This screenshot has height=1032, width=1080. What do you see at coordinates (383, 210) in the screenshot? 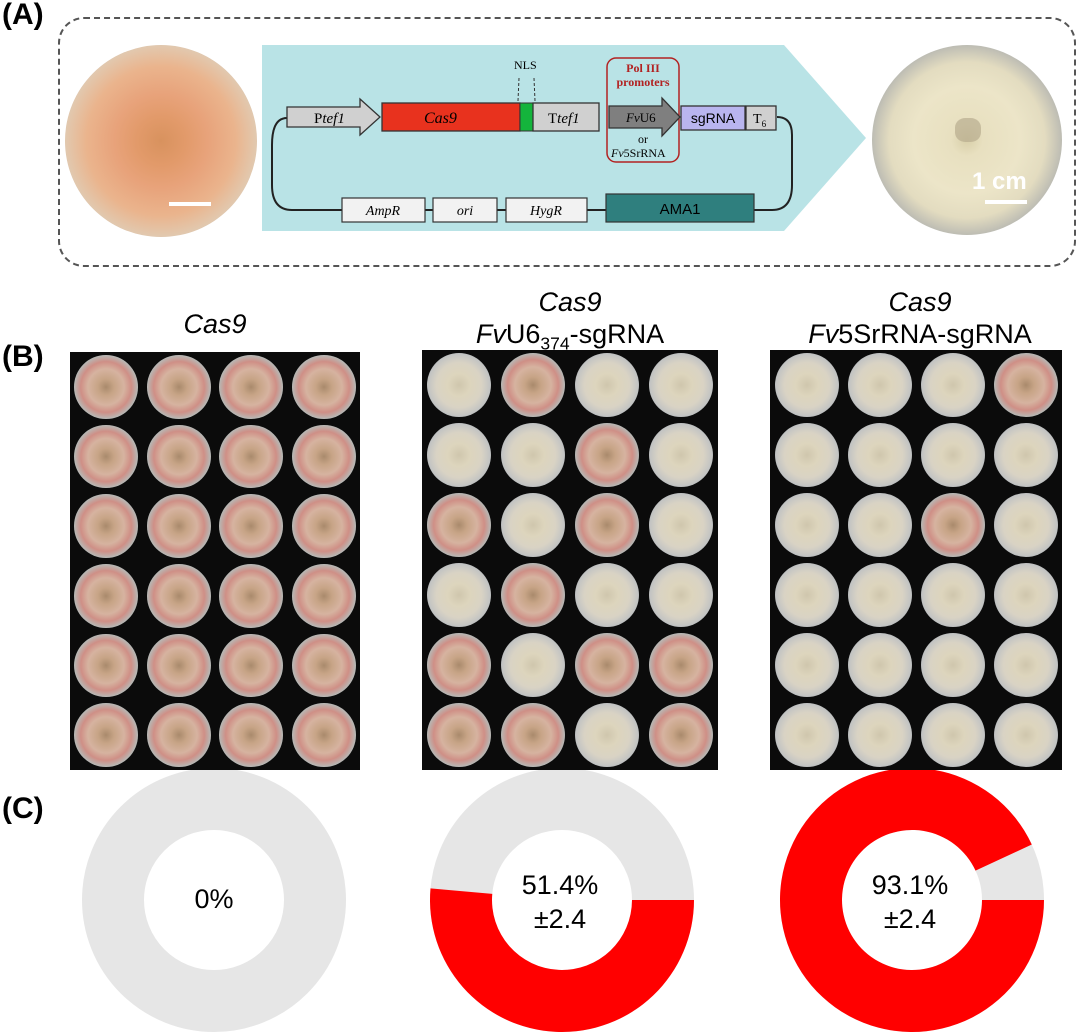
I see `ampr-element` at bounding box center [383, 210].